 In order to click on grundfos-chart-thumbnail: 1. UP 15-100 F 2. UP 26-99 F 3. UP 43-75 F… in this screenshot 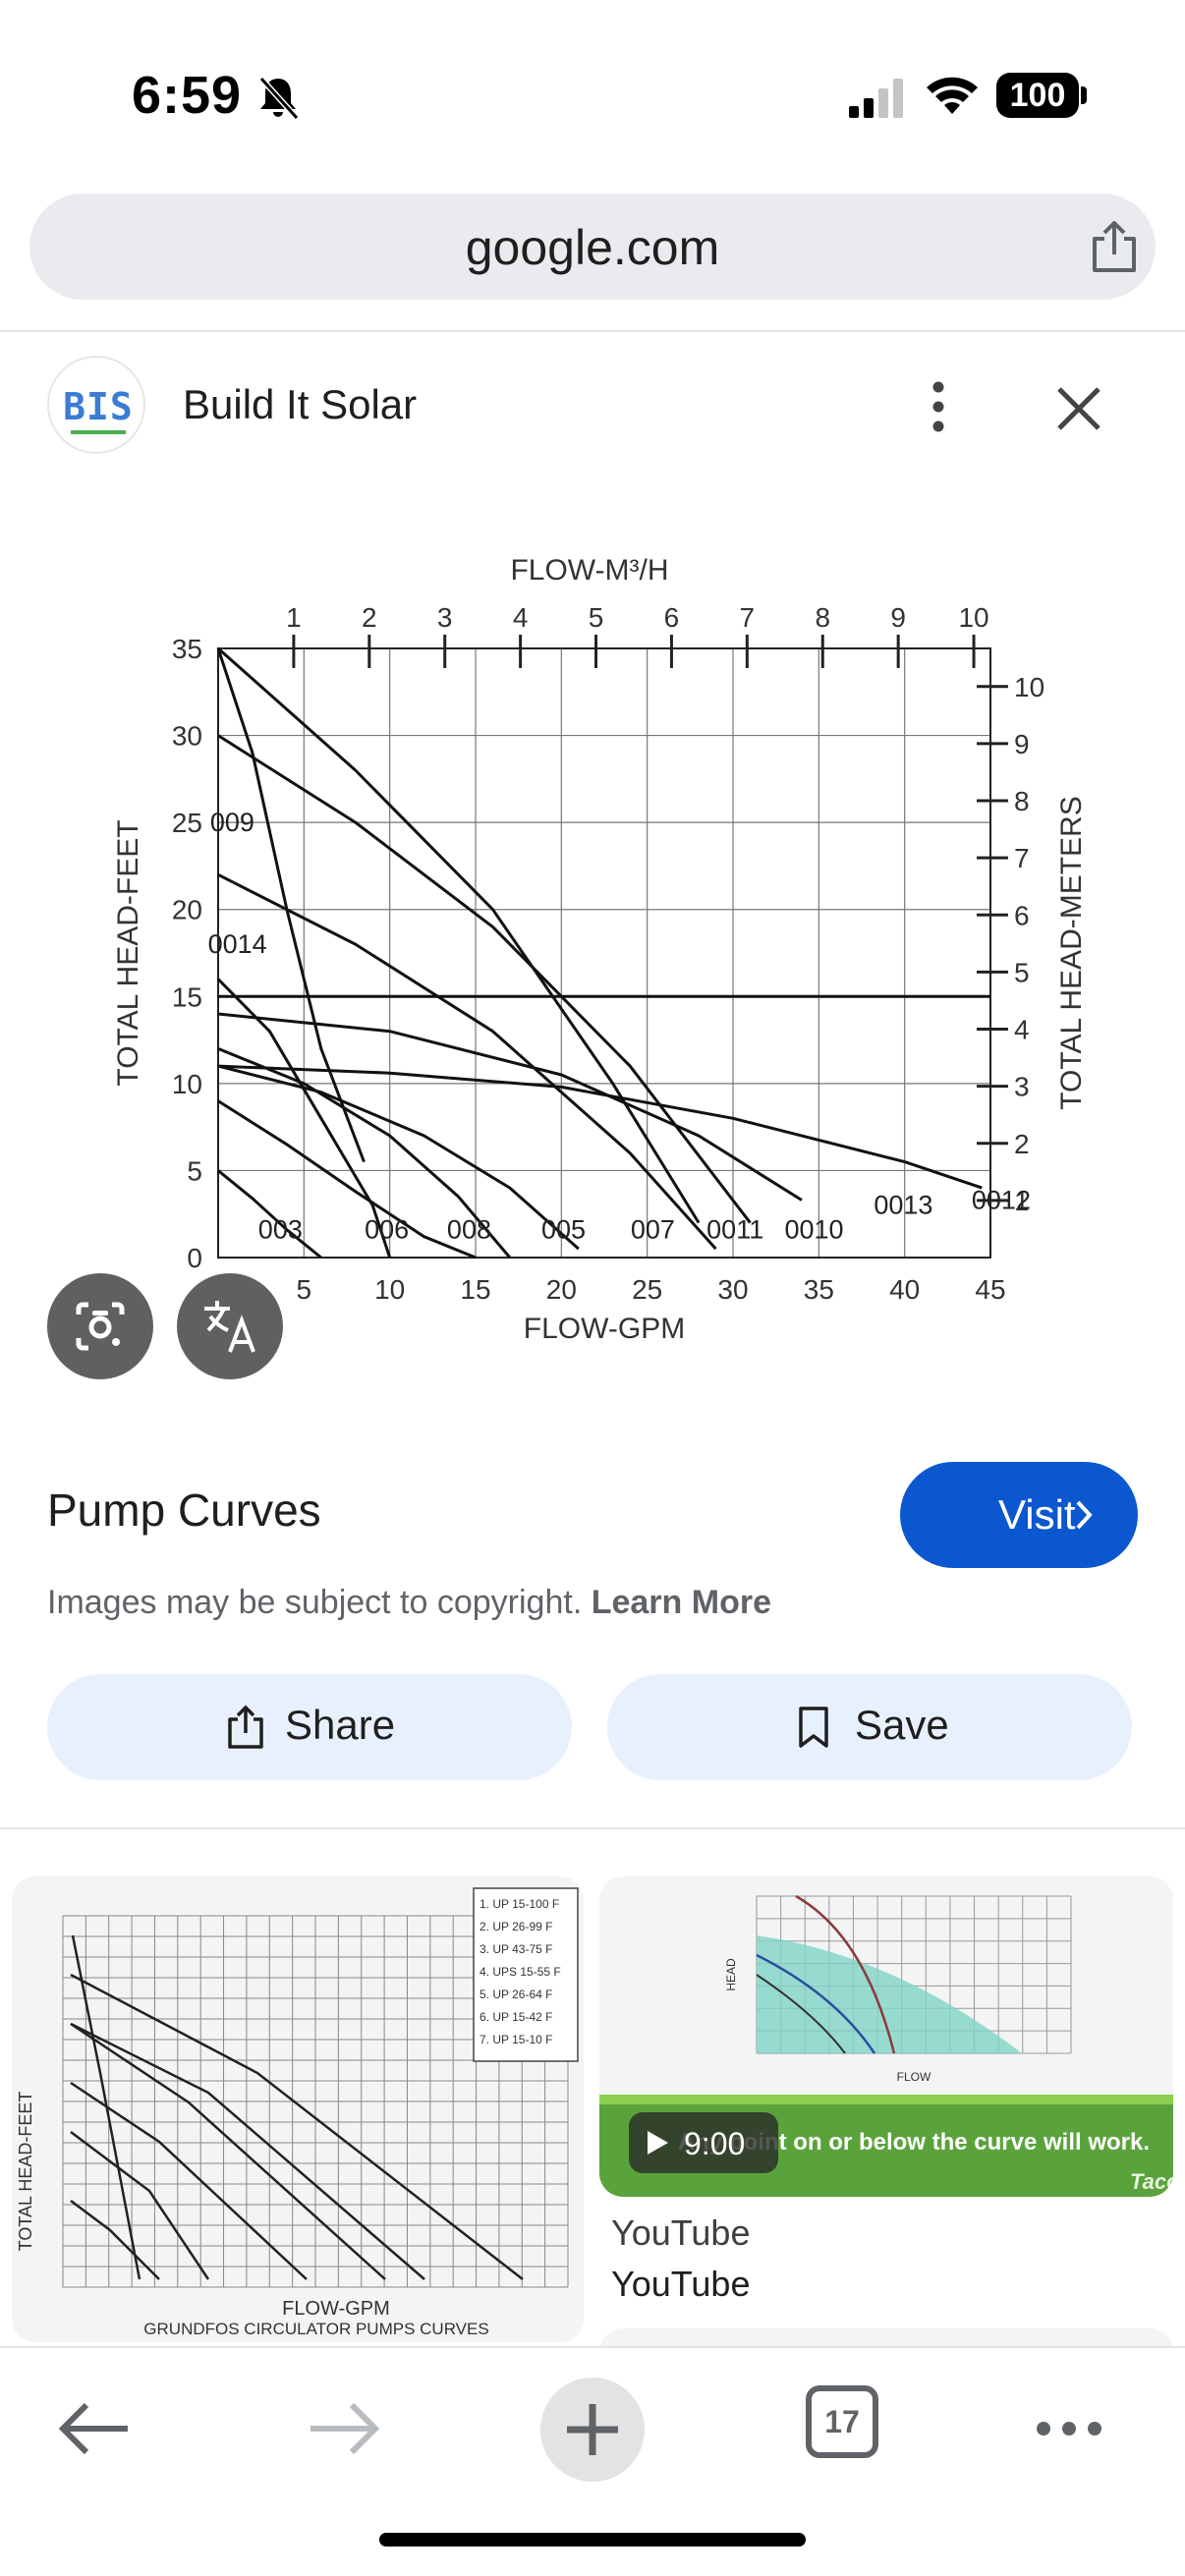, I will do `click(298, 2109)`.